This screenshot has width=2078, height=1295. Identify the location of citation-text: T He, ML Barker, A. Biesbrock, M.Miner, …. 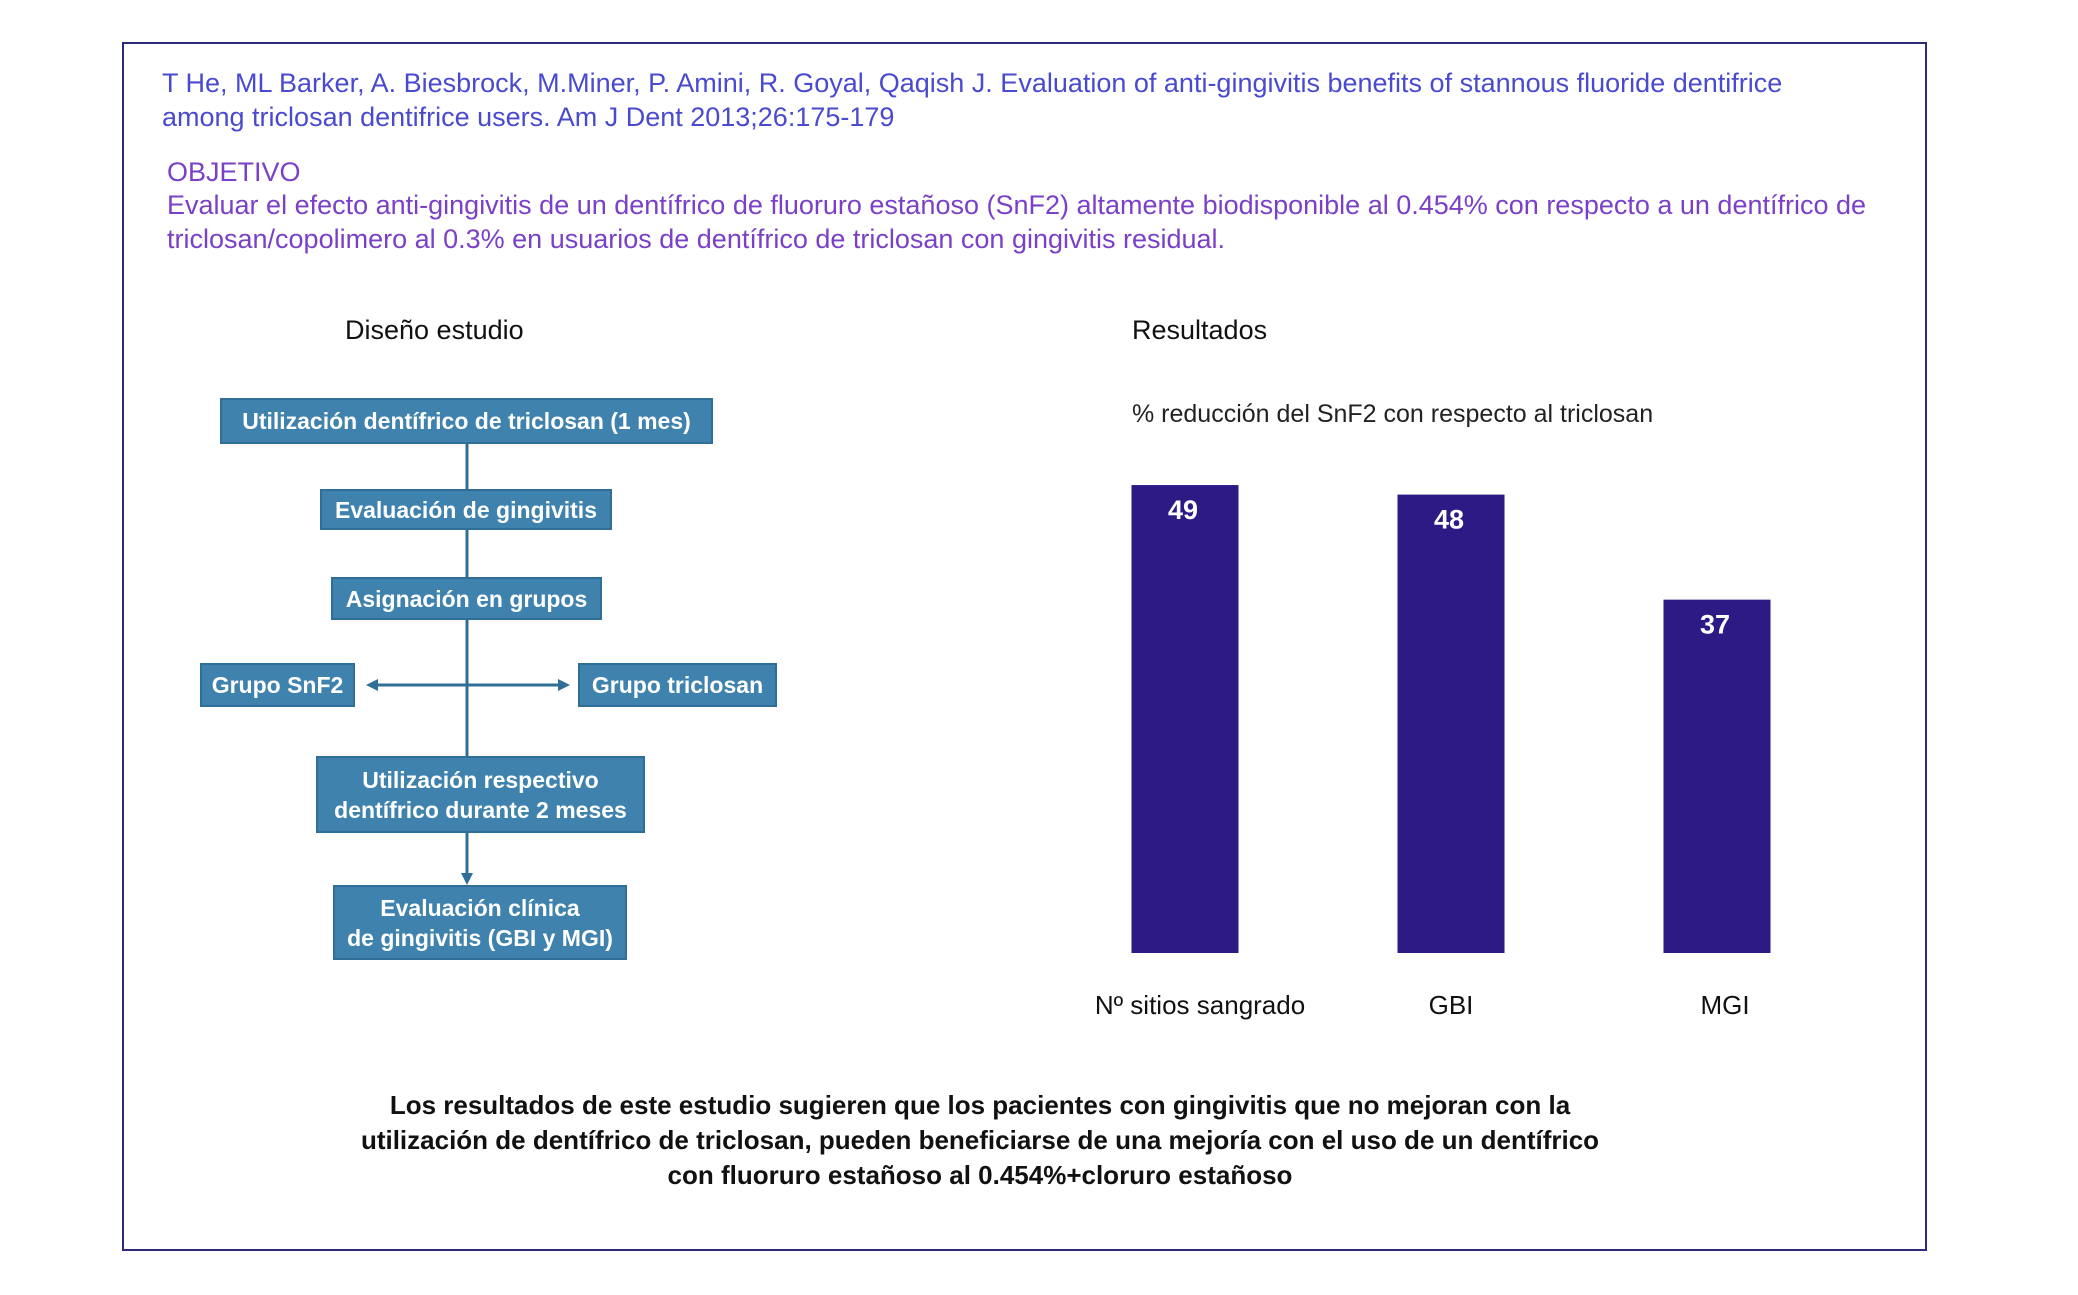
(972, 100).